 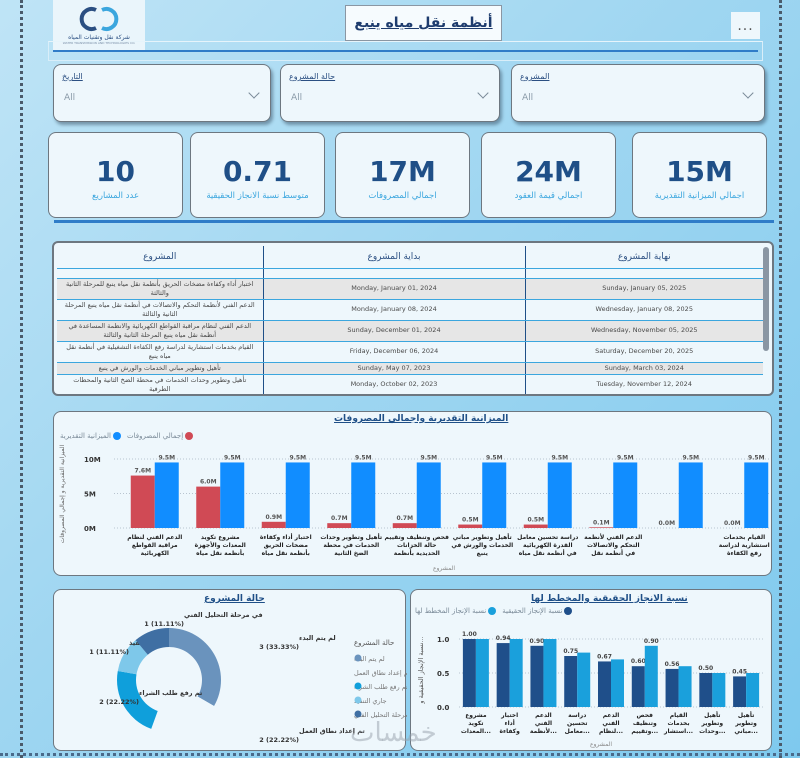 I want to click on x-tick-label: وكفاءة, so click(x=509, y=731).